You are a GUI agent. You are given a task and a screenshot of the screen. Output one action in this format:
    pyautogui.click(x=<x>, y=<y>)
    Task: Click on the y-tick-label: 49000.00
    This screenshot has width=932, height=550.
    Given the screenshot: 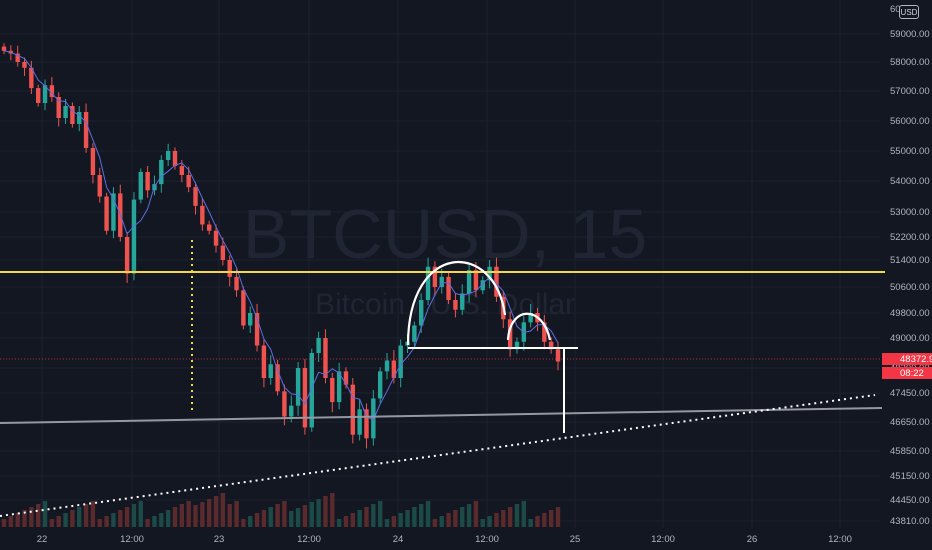 What is the action you would take?
    pyautogui.click(x=910, y=338)
    